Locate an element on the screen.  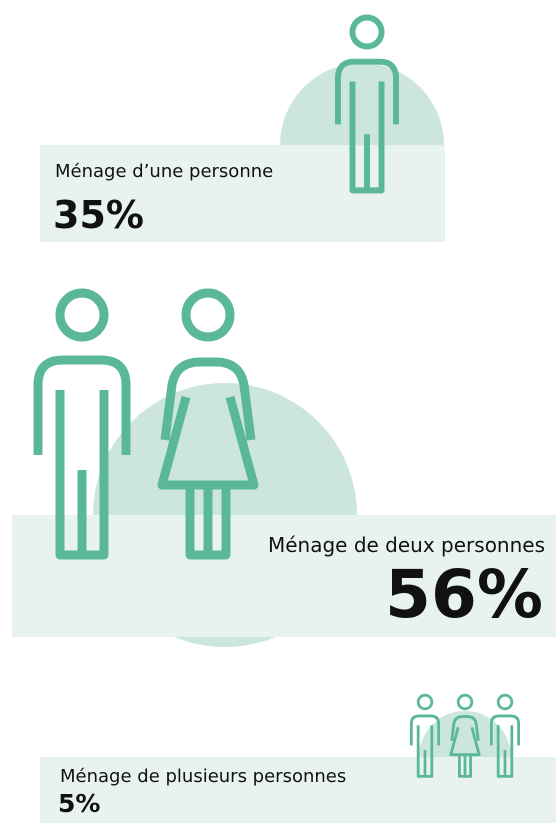
value: 5% is located at coordinates (79, 803).